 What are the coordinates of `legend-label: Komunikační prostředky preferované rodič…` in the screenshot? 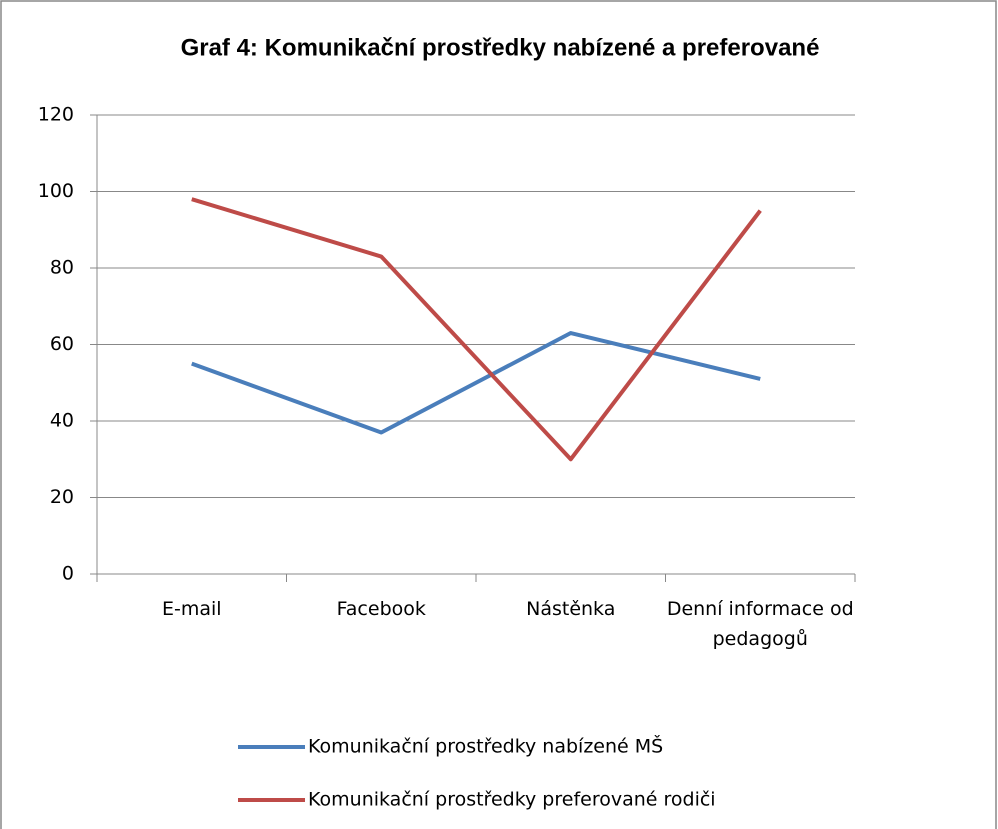 It's located at (512, 800).